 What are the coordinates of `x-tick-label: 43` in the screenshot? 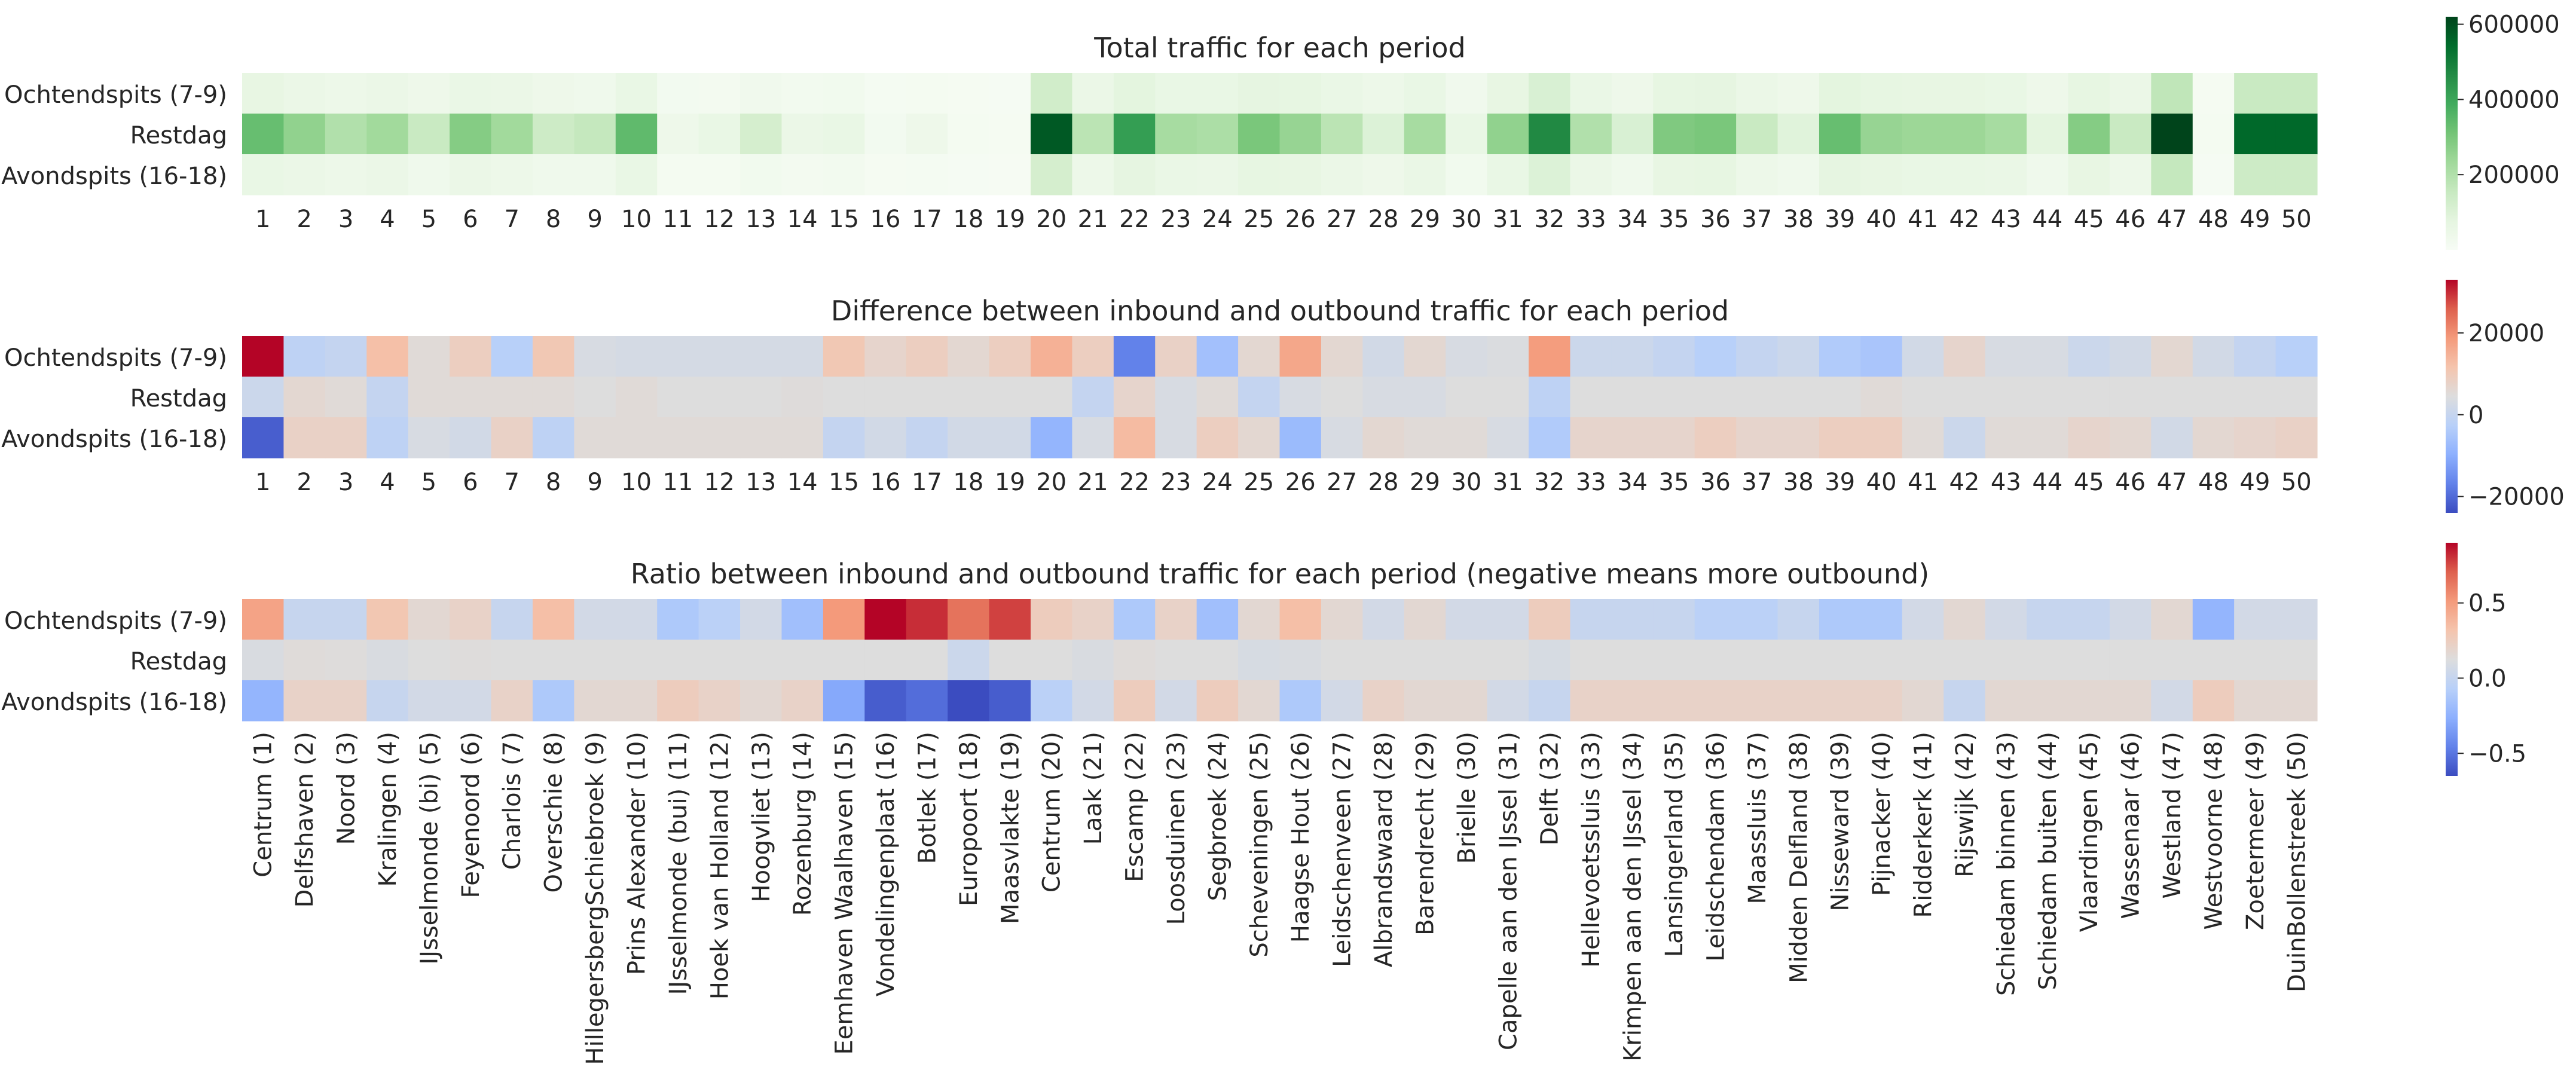 It's located at (2006, 219).